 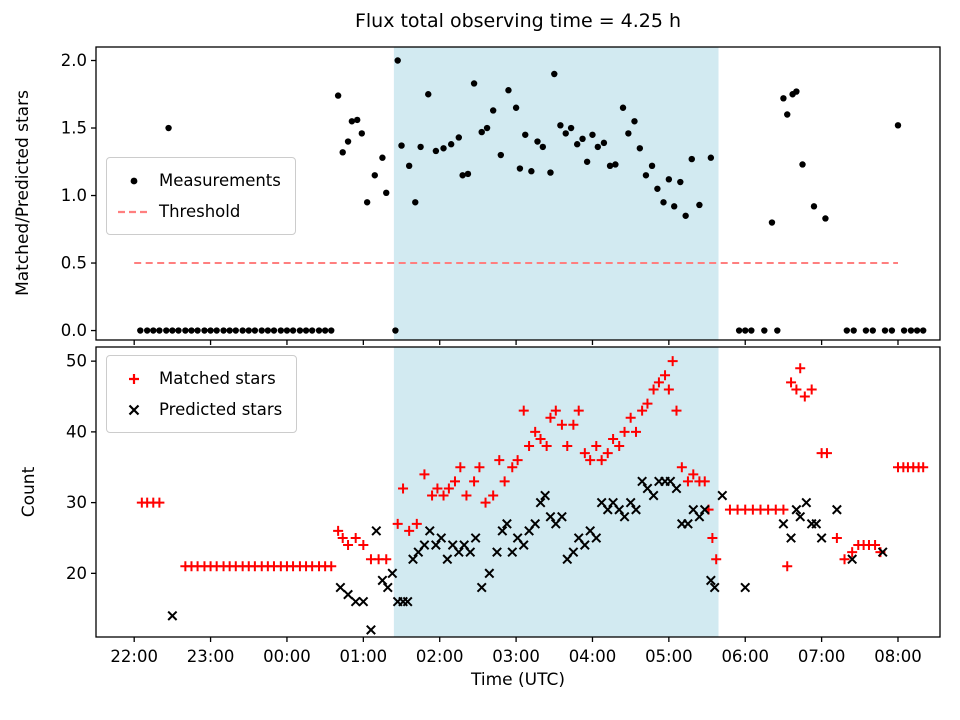 I want to click on svg-text: 20, so click(x=76, y=573).